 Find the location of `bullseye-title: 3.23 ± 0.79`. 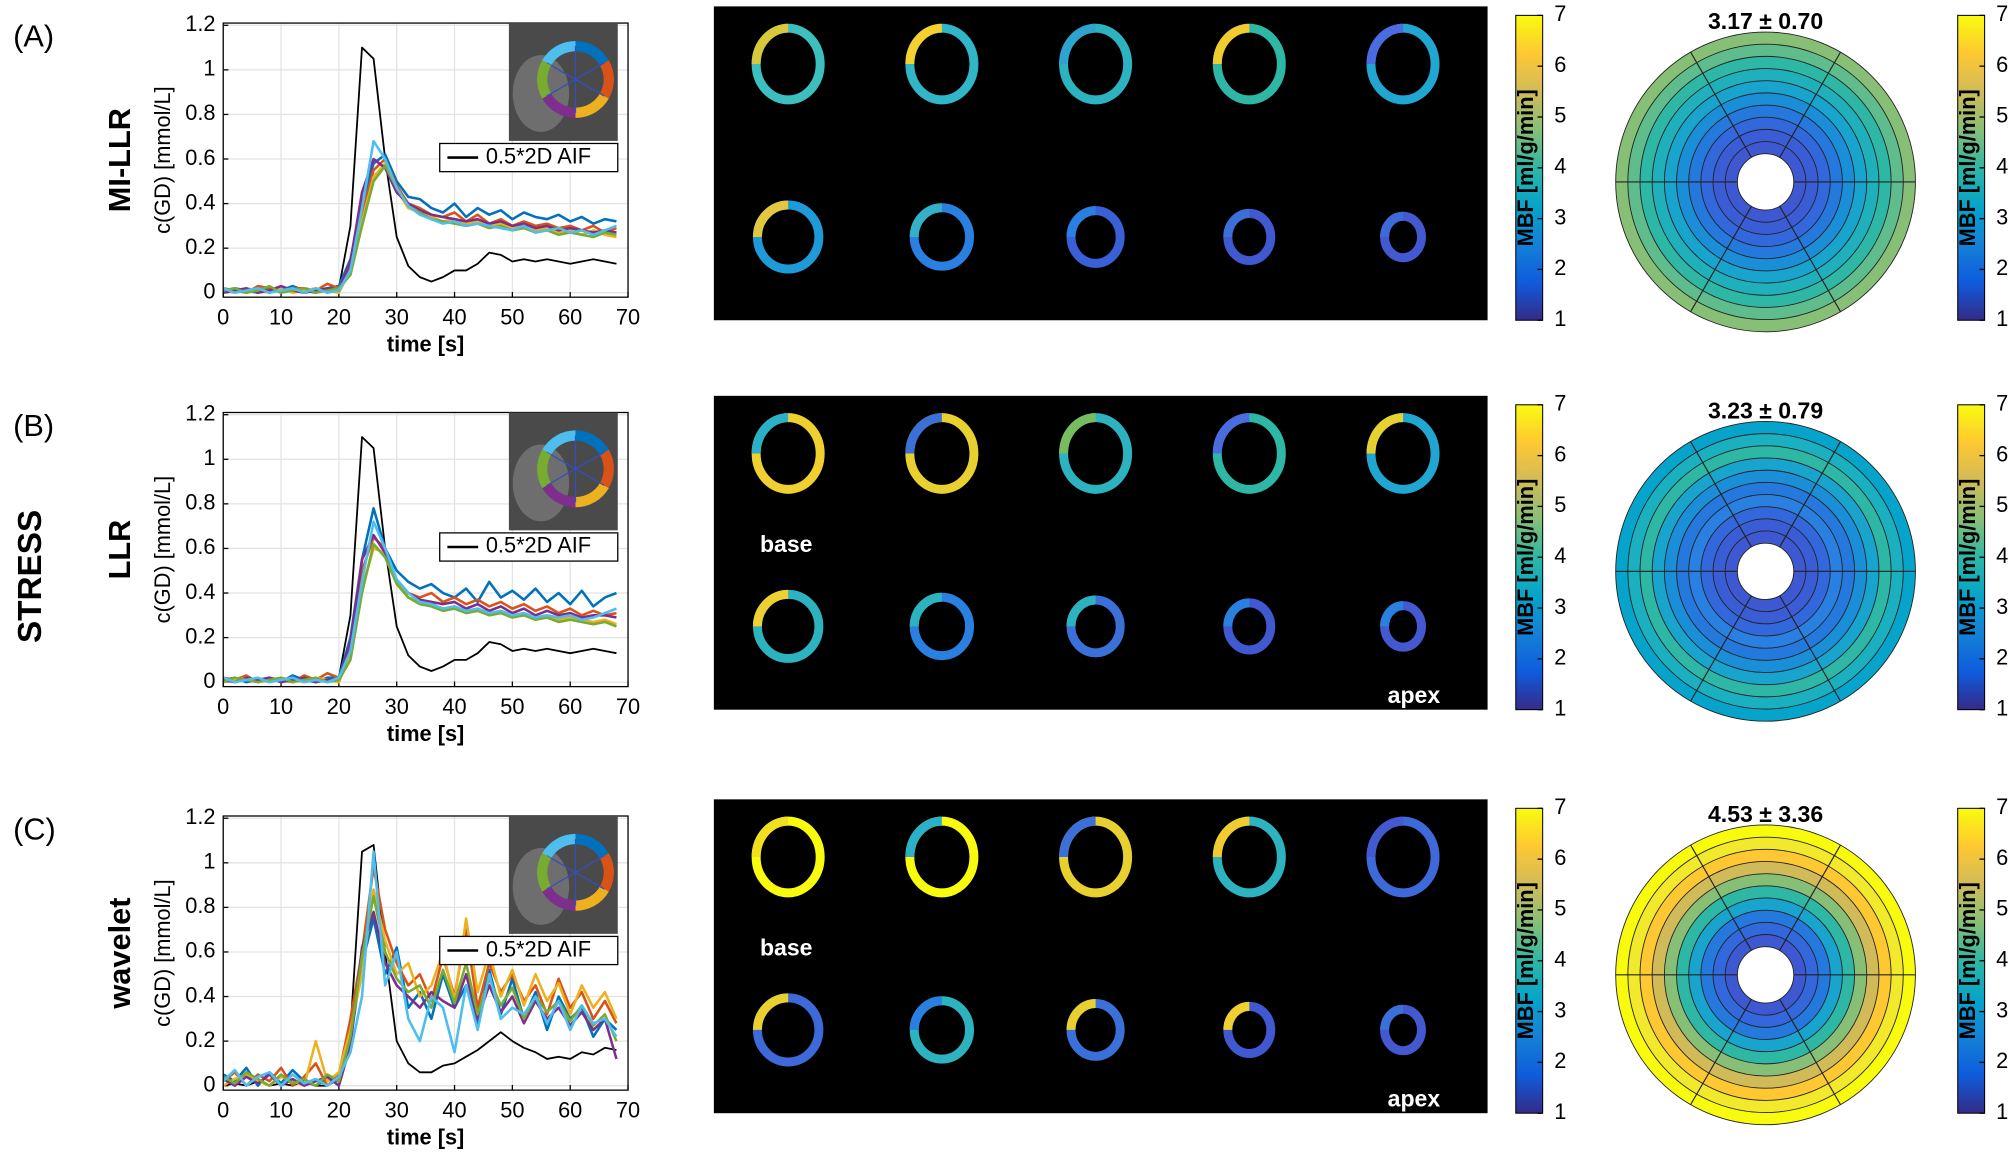

bullseye-title: 3.23 ± 0.79 is located at coordinates (1765, 411).